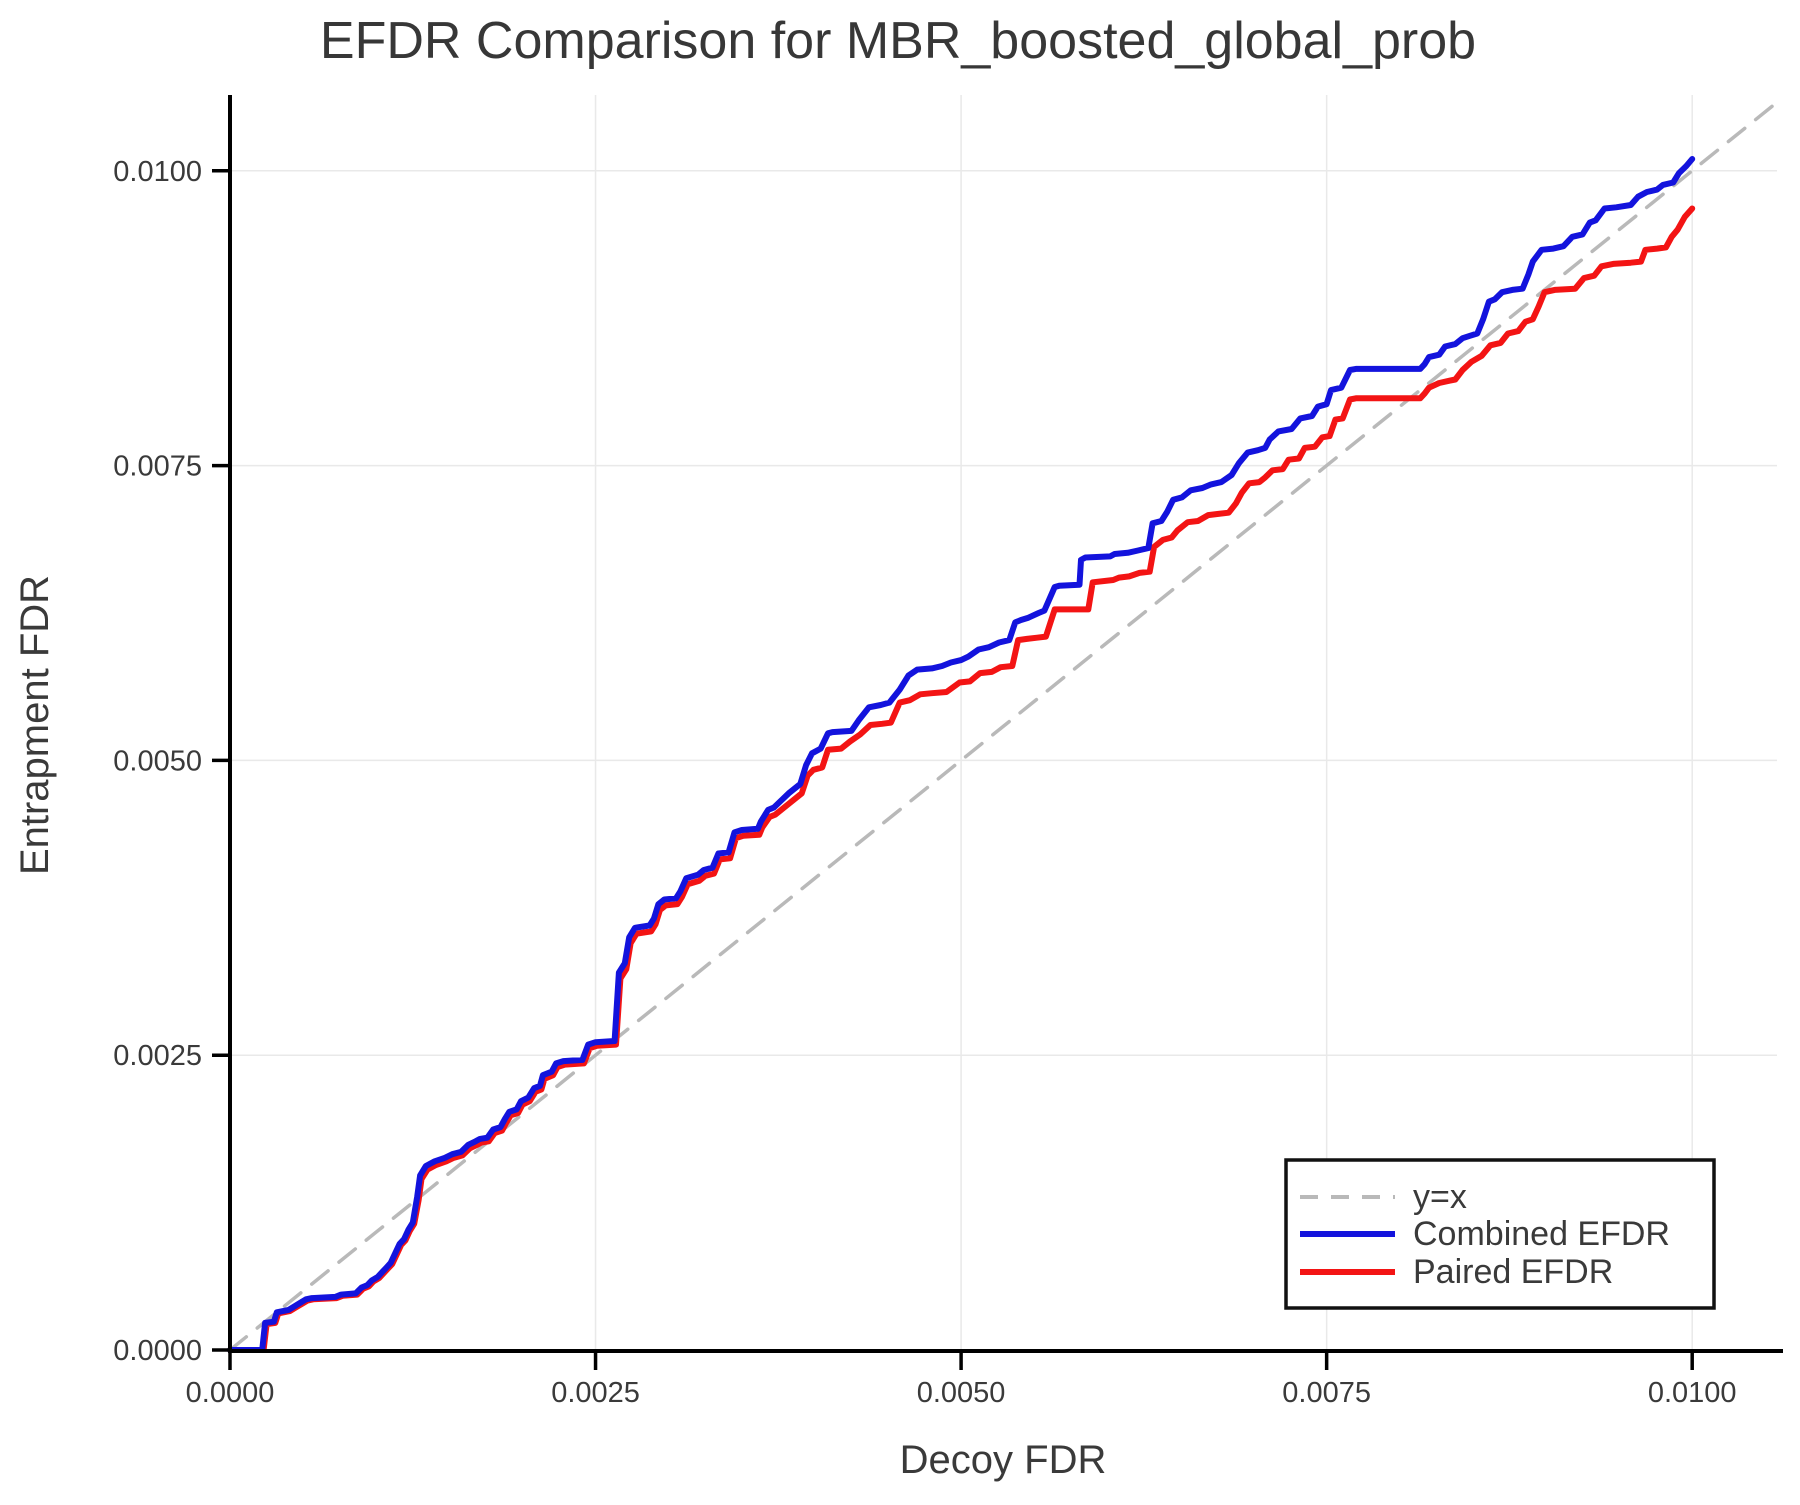 The image size is (1800, 1505). What do you see at coordinates (1541, 1234) in the screenshot?
I see `legend-label-combined: Combined EFDR` at bounding box center [1541, 1234].